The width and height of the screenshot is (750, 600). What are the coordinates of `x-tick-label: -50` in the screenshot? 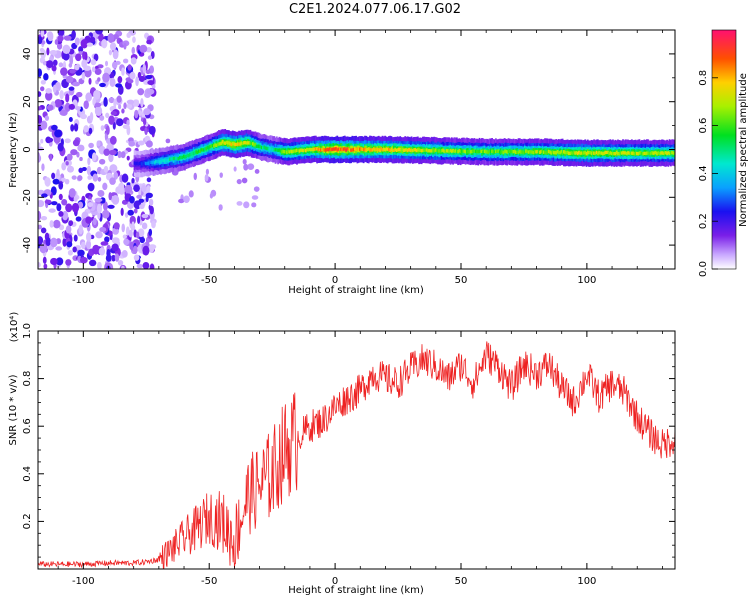 It's located at (209, 280).